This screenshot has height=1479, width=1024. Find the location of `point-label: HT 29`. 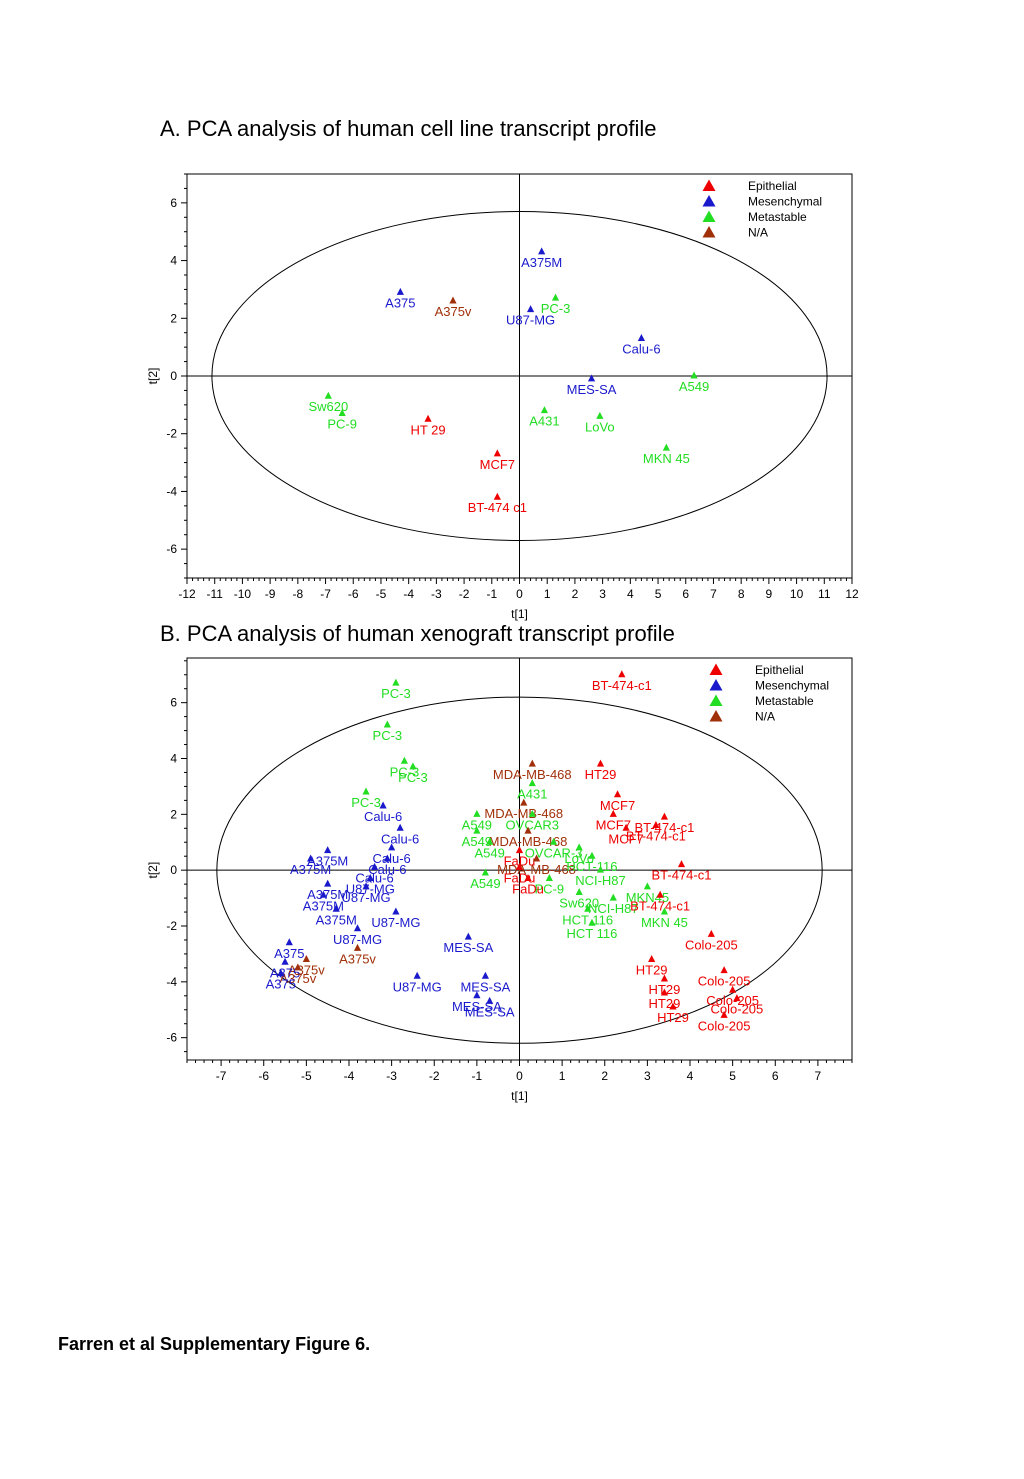

point-label: HT 29 is located at coordinates (427, 429).